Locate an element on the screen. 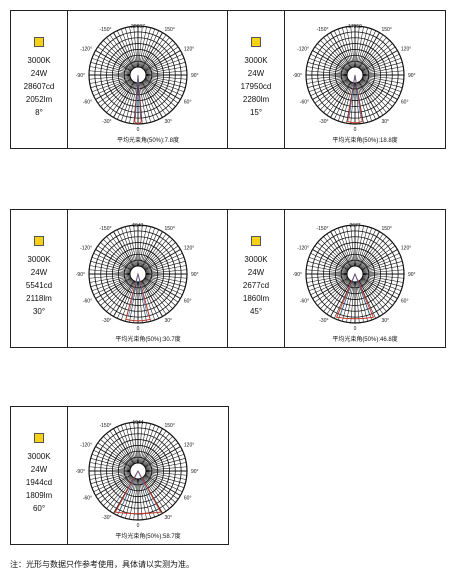 This screenshot has width=456, height=576. average-beam-angle-caption: 平均光束角(50%):46.8度 is located at coordinates (365, 340).